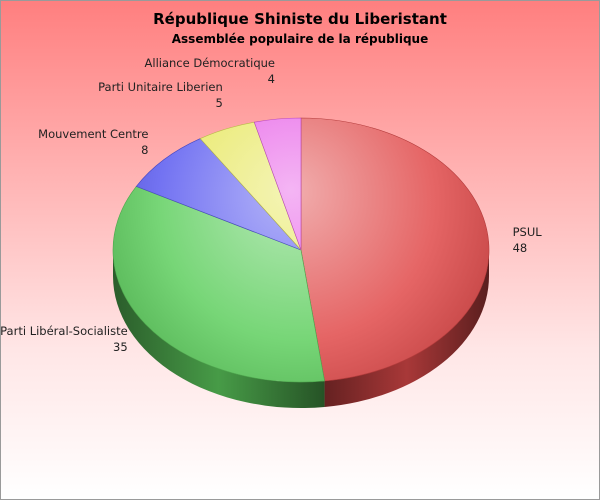 The image size is (600, 500). I want to click on pie-slice-parti-liberal-socialiste, so click(218, 284).